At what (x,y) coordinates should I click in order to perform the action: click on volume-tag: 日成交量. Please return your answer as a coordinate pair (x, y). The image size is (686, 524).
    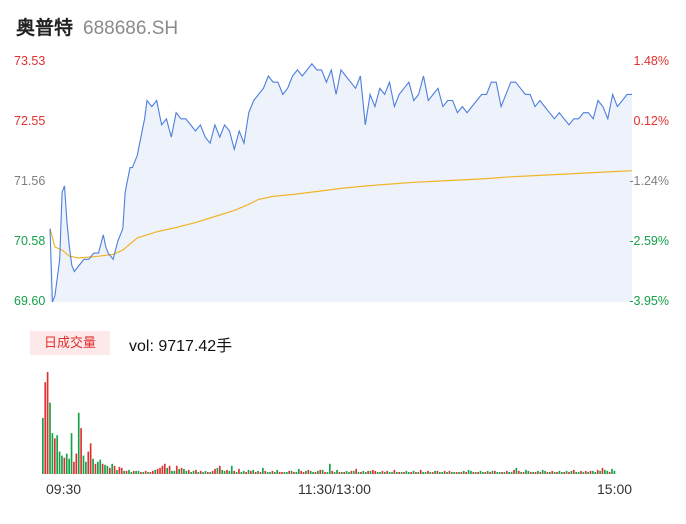
    Looking at the image, I should click on (70, 343).